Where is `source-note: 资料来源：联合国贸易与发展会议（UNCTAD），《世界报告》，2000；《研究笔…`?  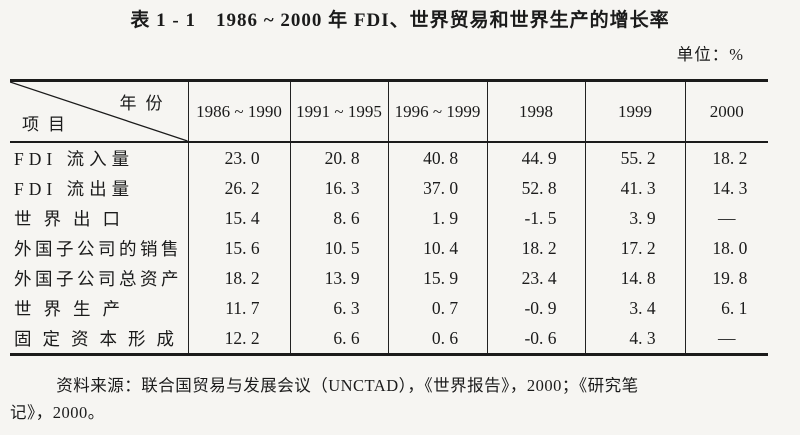
source-note: 资料来源：联合国贸易与发展会议（UNCTAD），《世界报告》，2000；《研究笔… is located at coordinates (393, 399).